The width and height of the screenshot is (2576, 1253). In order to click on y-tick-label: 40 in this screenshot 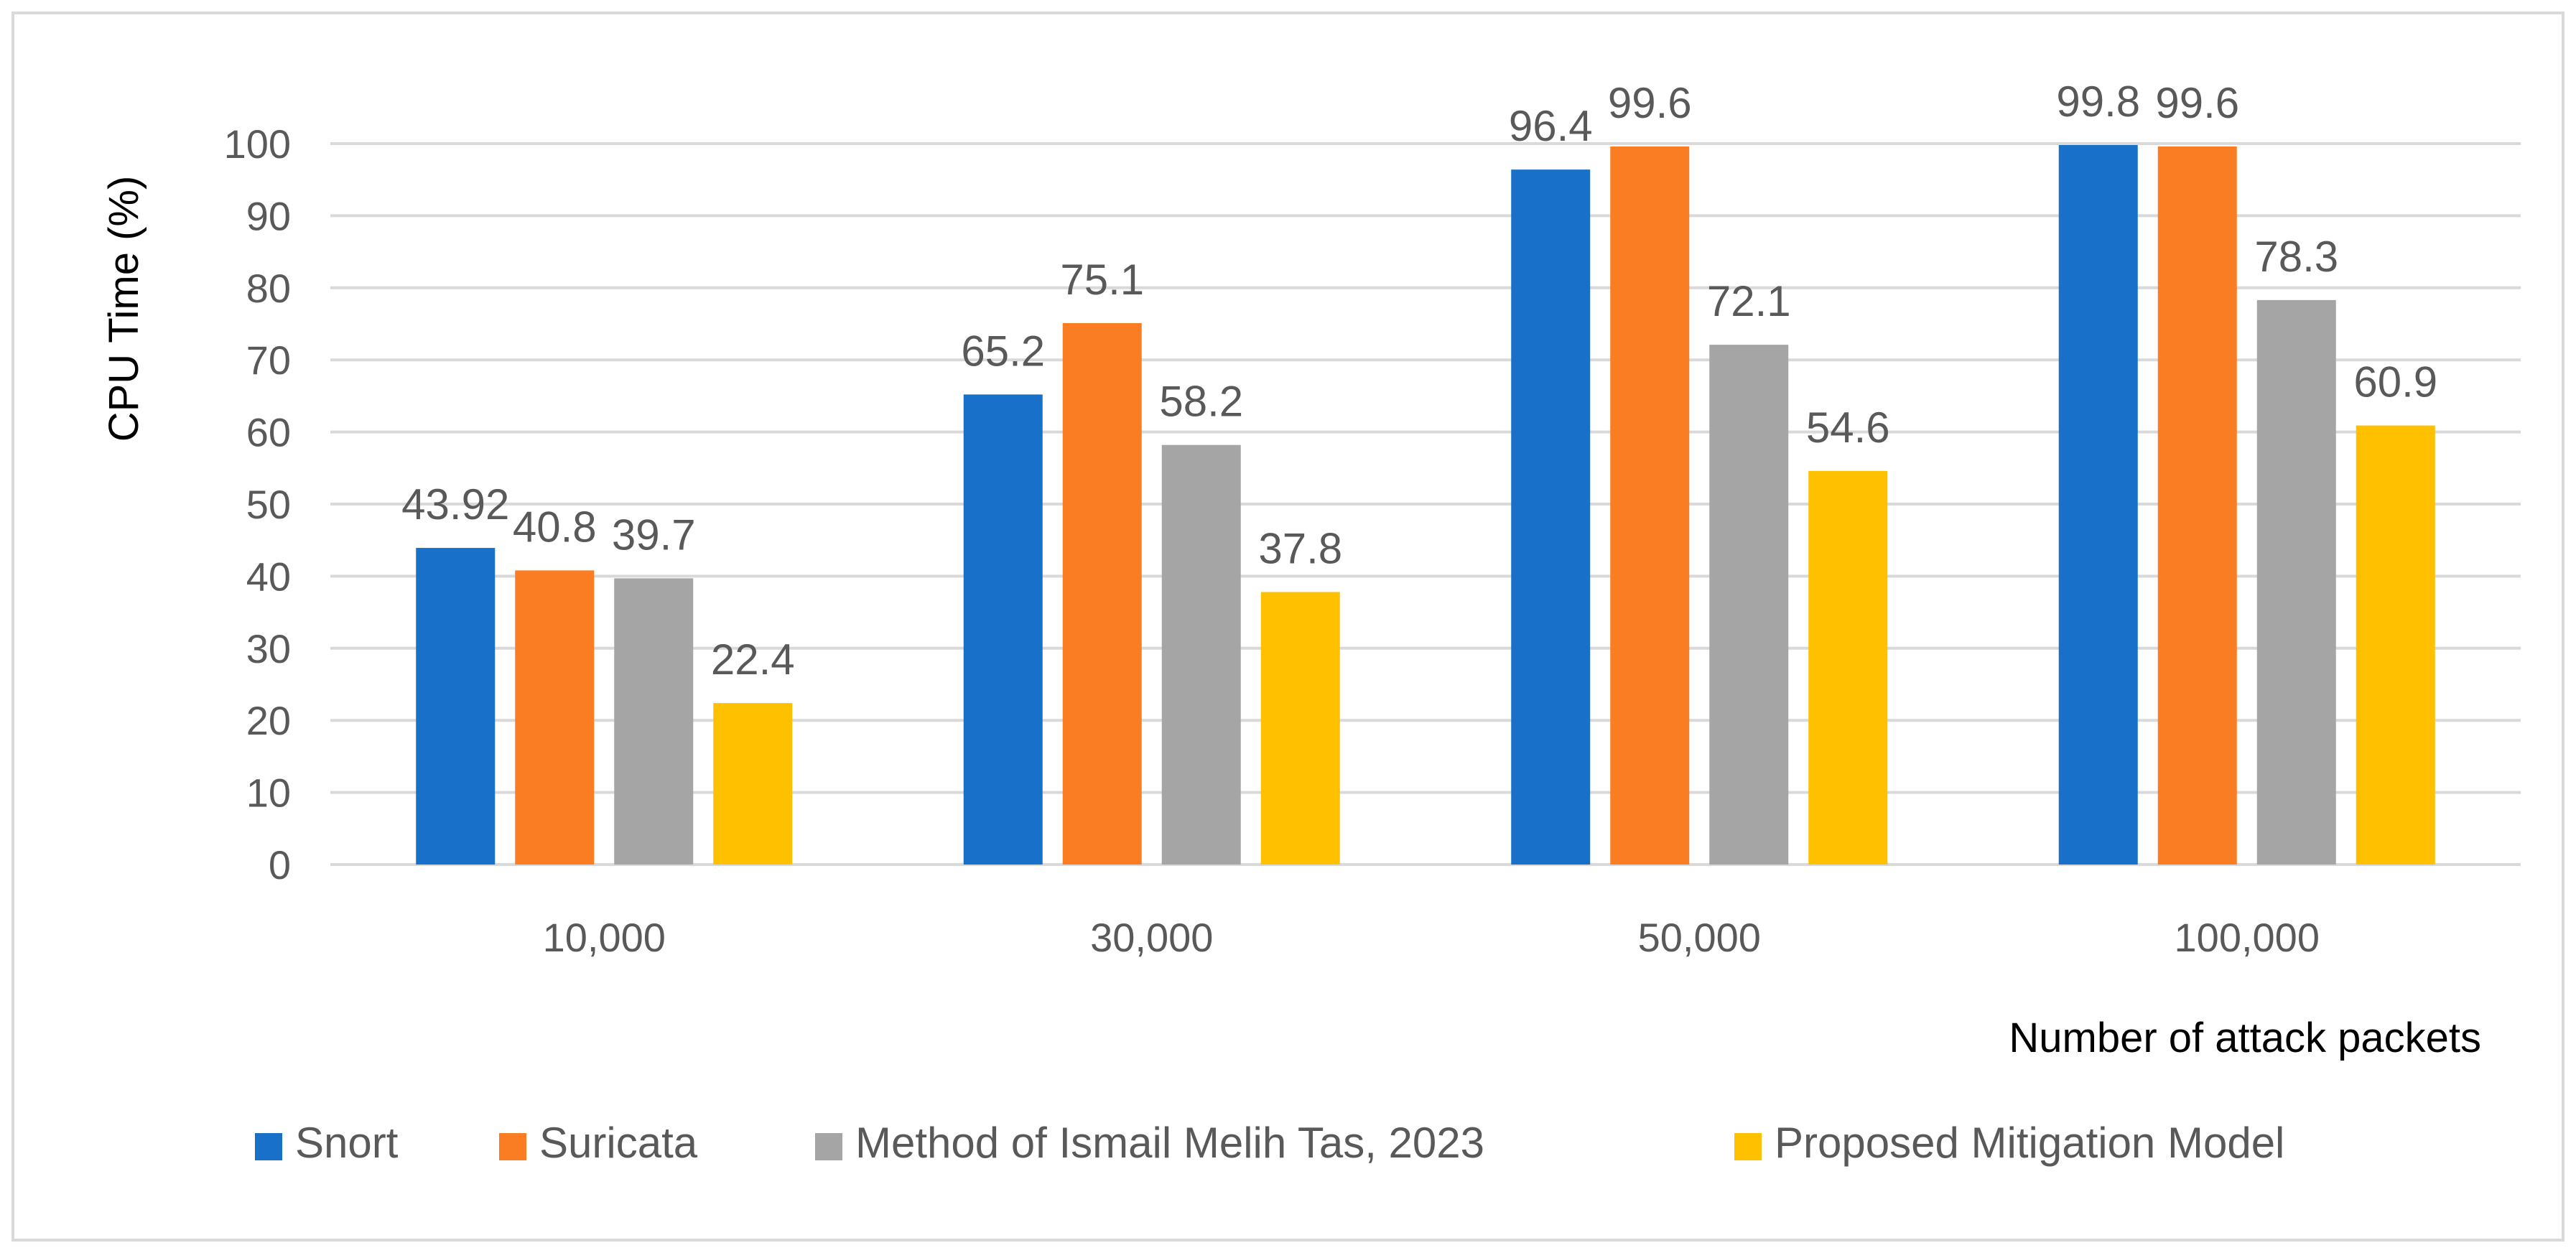, I will do `click(268, 576)`.